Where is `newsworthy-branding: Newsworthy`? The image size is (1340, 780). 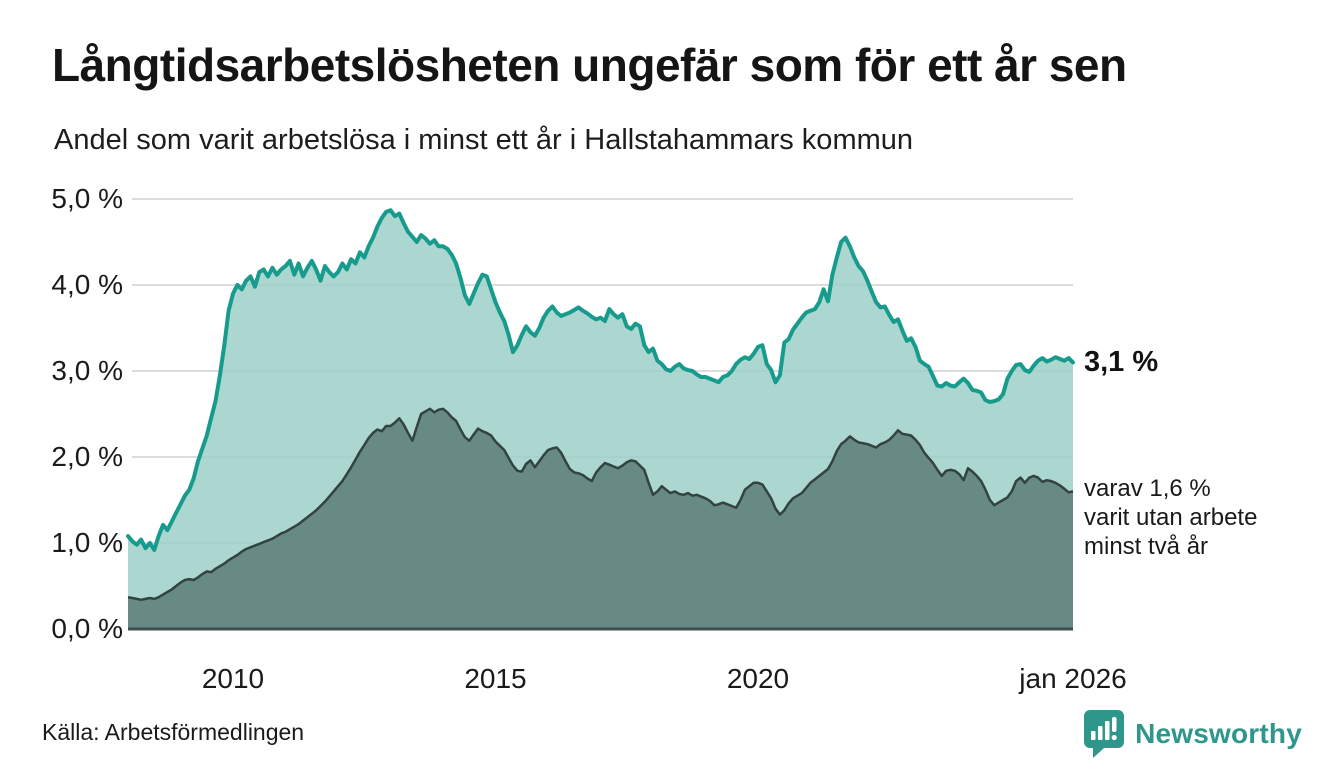 newsworthy-branding: Newsworthy is located at coordinates (1192, 734).